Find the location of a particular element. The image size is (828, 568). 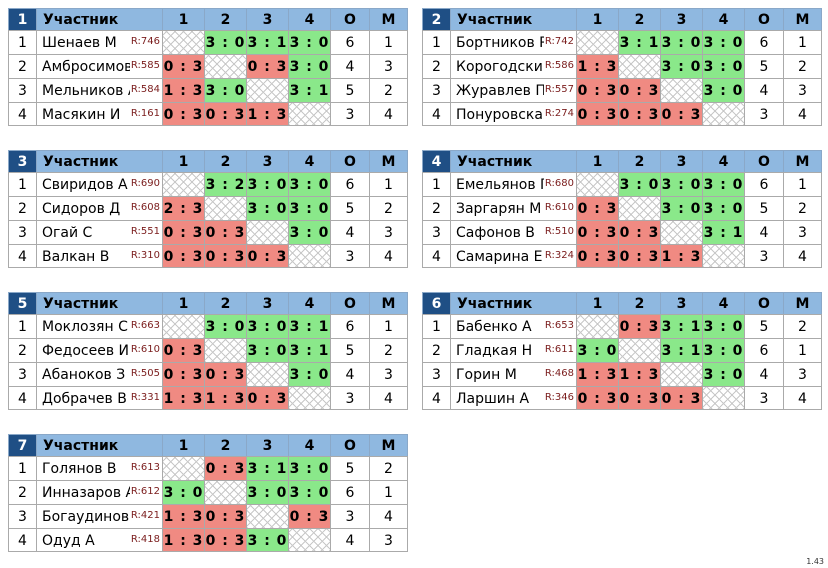

player-name: Федосеев И is located at coordinates (86, 351).